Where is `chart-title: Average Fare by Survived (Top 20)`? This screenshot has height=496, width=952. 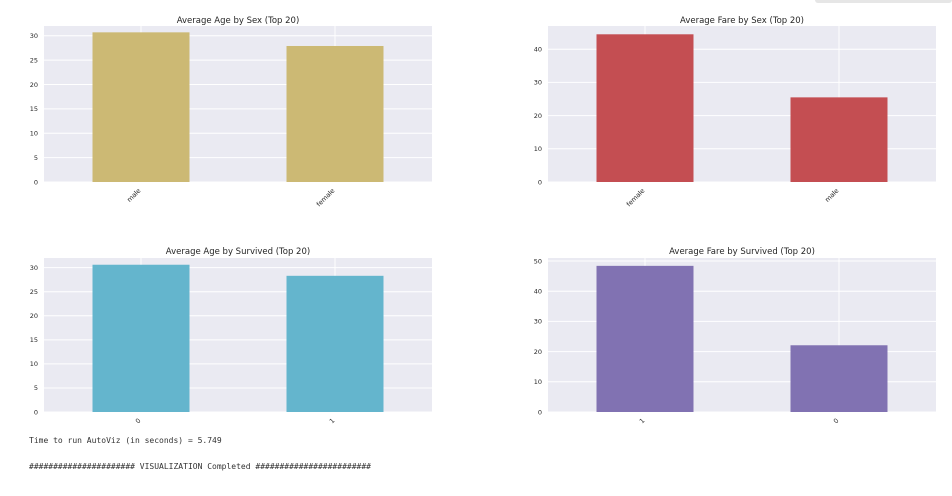
chart-title: Average Fare by Survived (Top 20) is located at coordinates (742, 252).